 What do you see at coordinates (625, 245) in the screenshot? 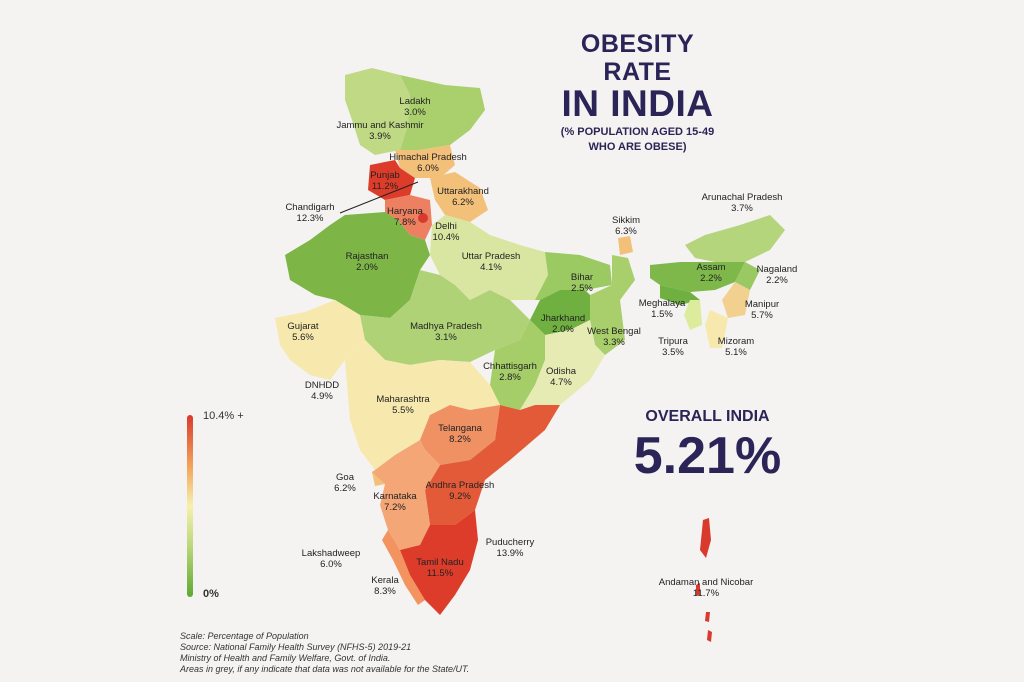
I see `region-sikkim` at bounding box center [625, 245].